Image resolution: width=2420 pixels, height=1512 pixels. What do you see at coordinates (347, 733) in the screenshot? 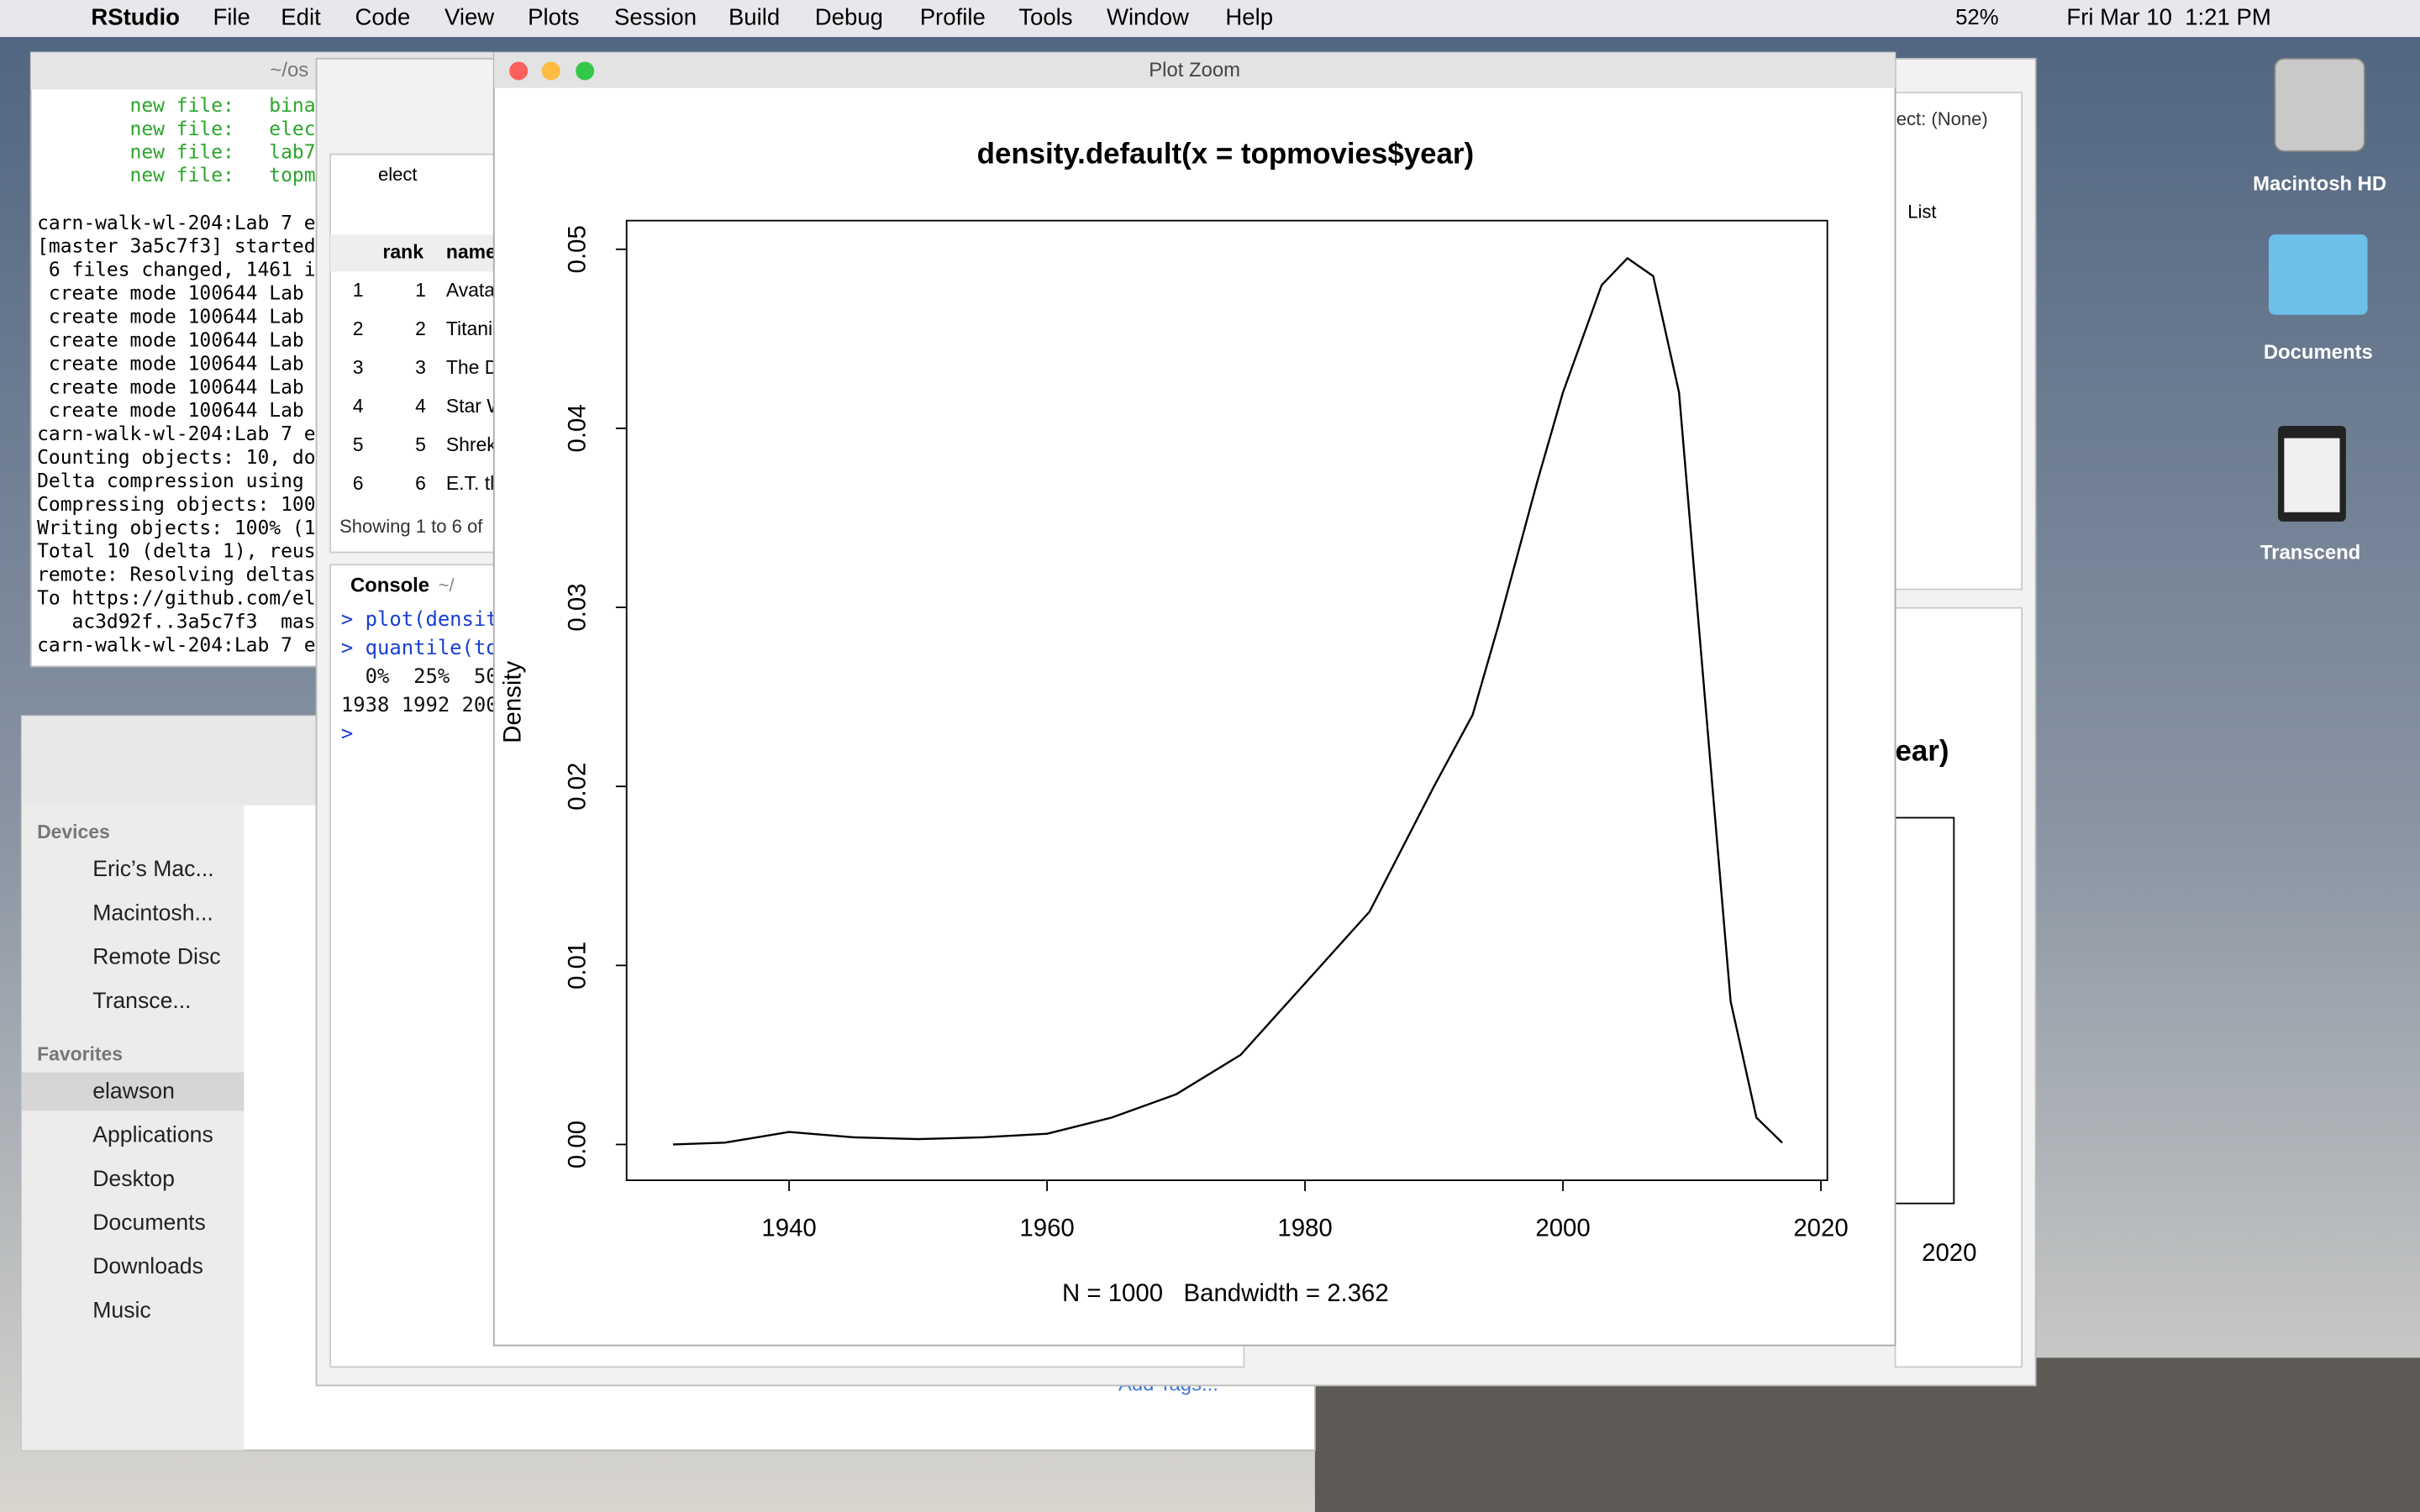
I see `console-line: >` at bounding box center [347, 733].